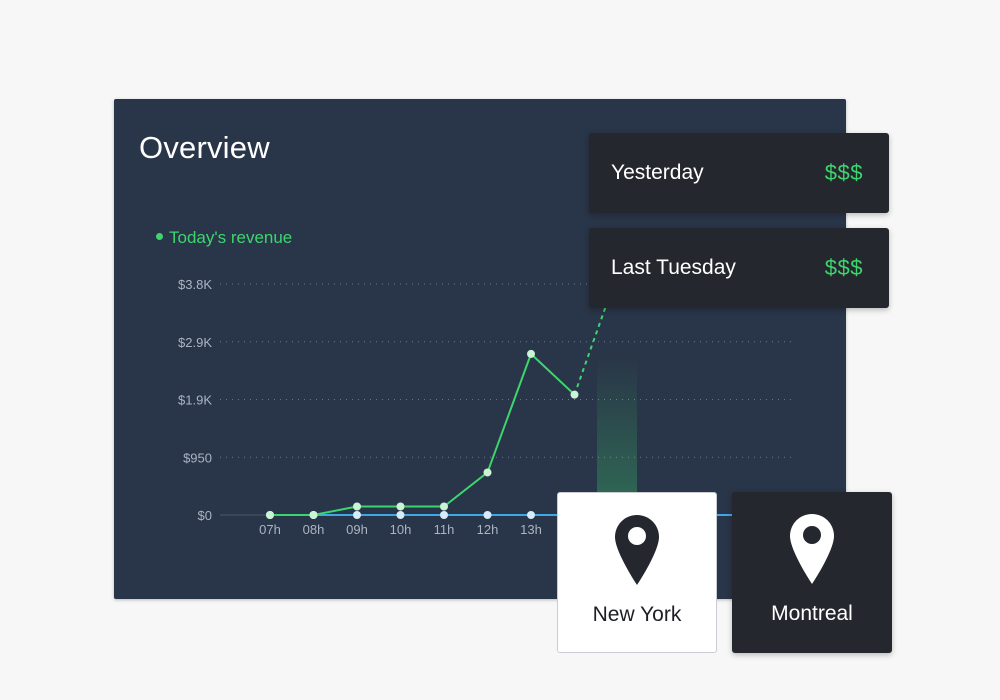 The height and width of the screenshot is (700, 1000). Describe the element at coordinates (270, 529) in the screenshot. I see `x-tick-label: 07h` at that location.